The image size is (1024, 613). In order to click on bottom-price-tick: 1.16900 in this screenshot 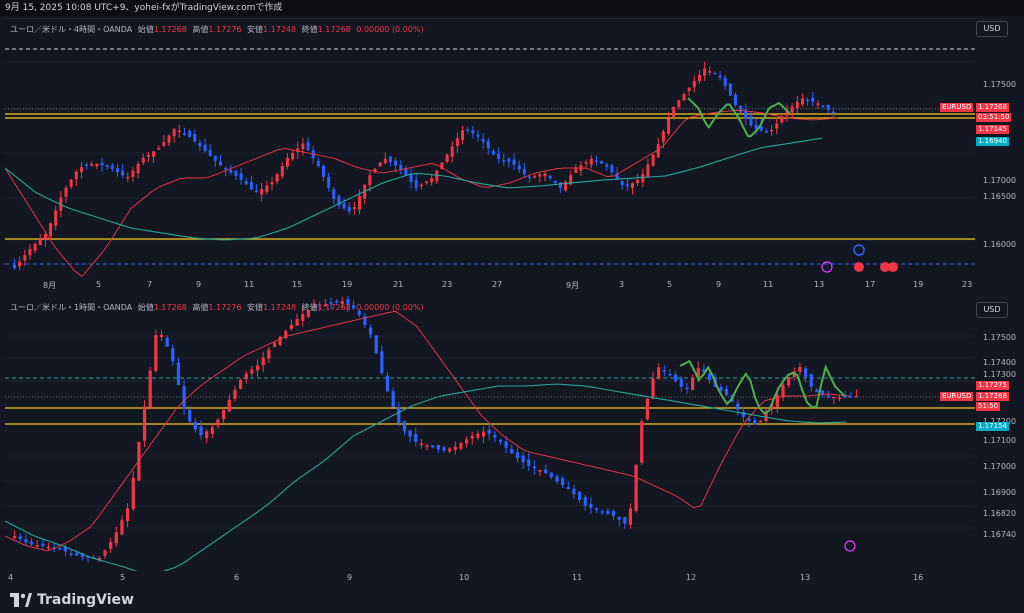, I will do `click(1000, 492)`.